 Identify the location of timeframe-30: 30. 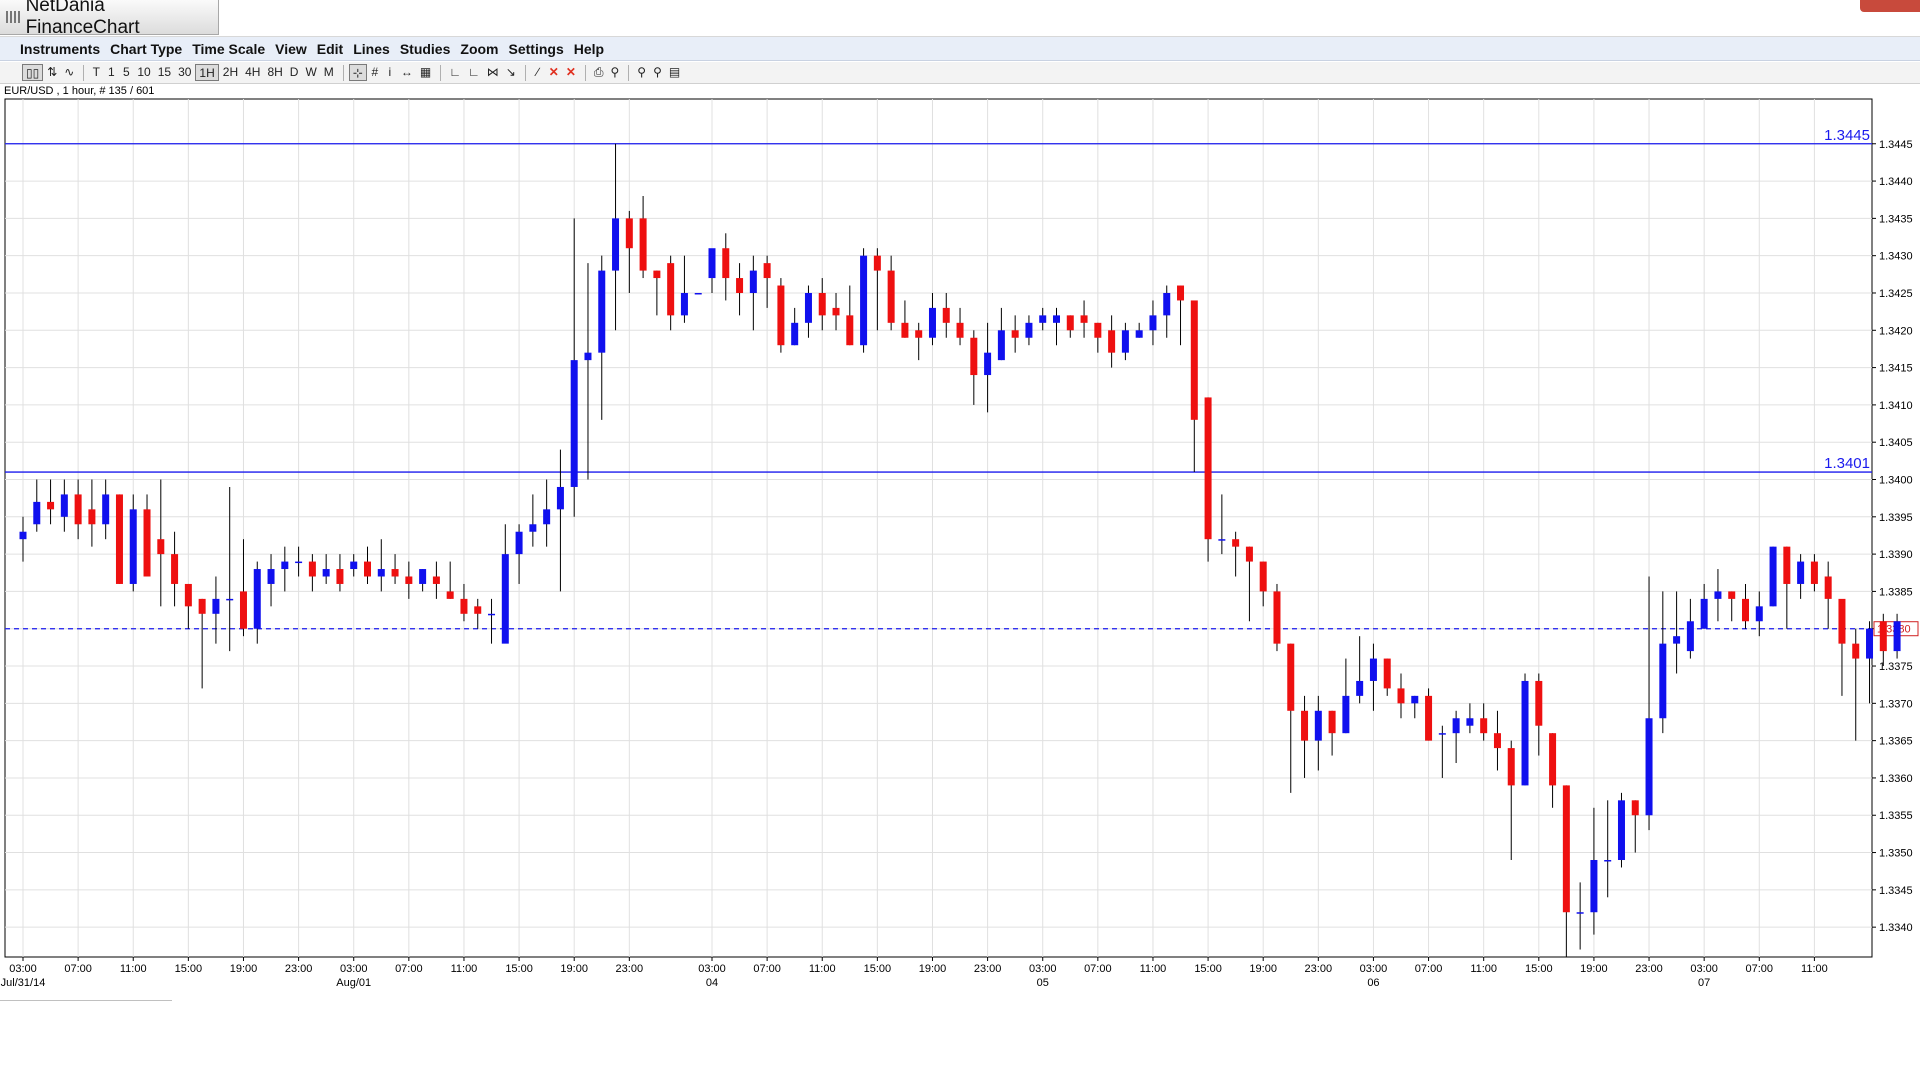
(185, 72).